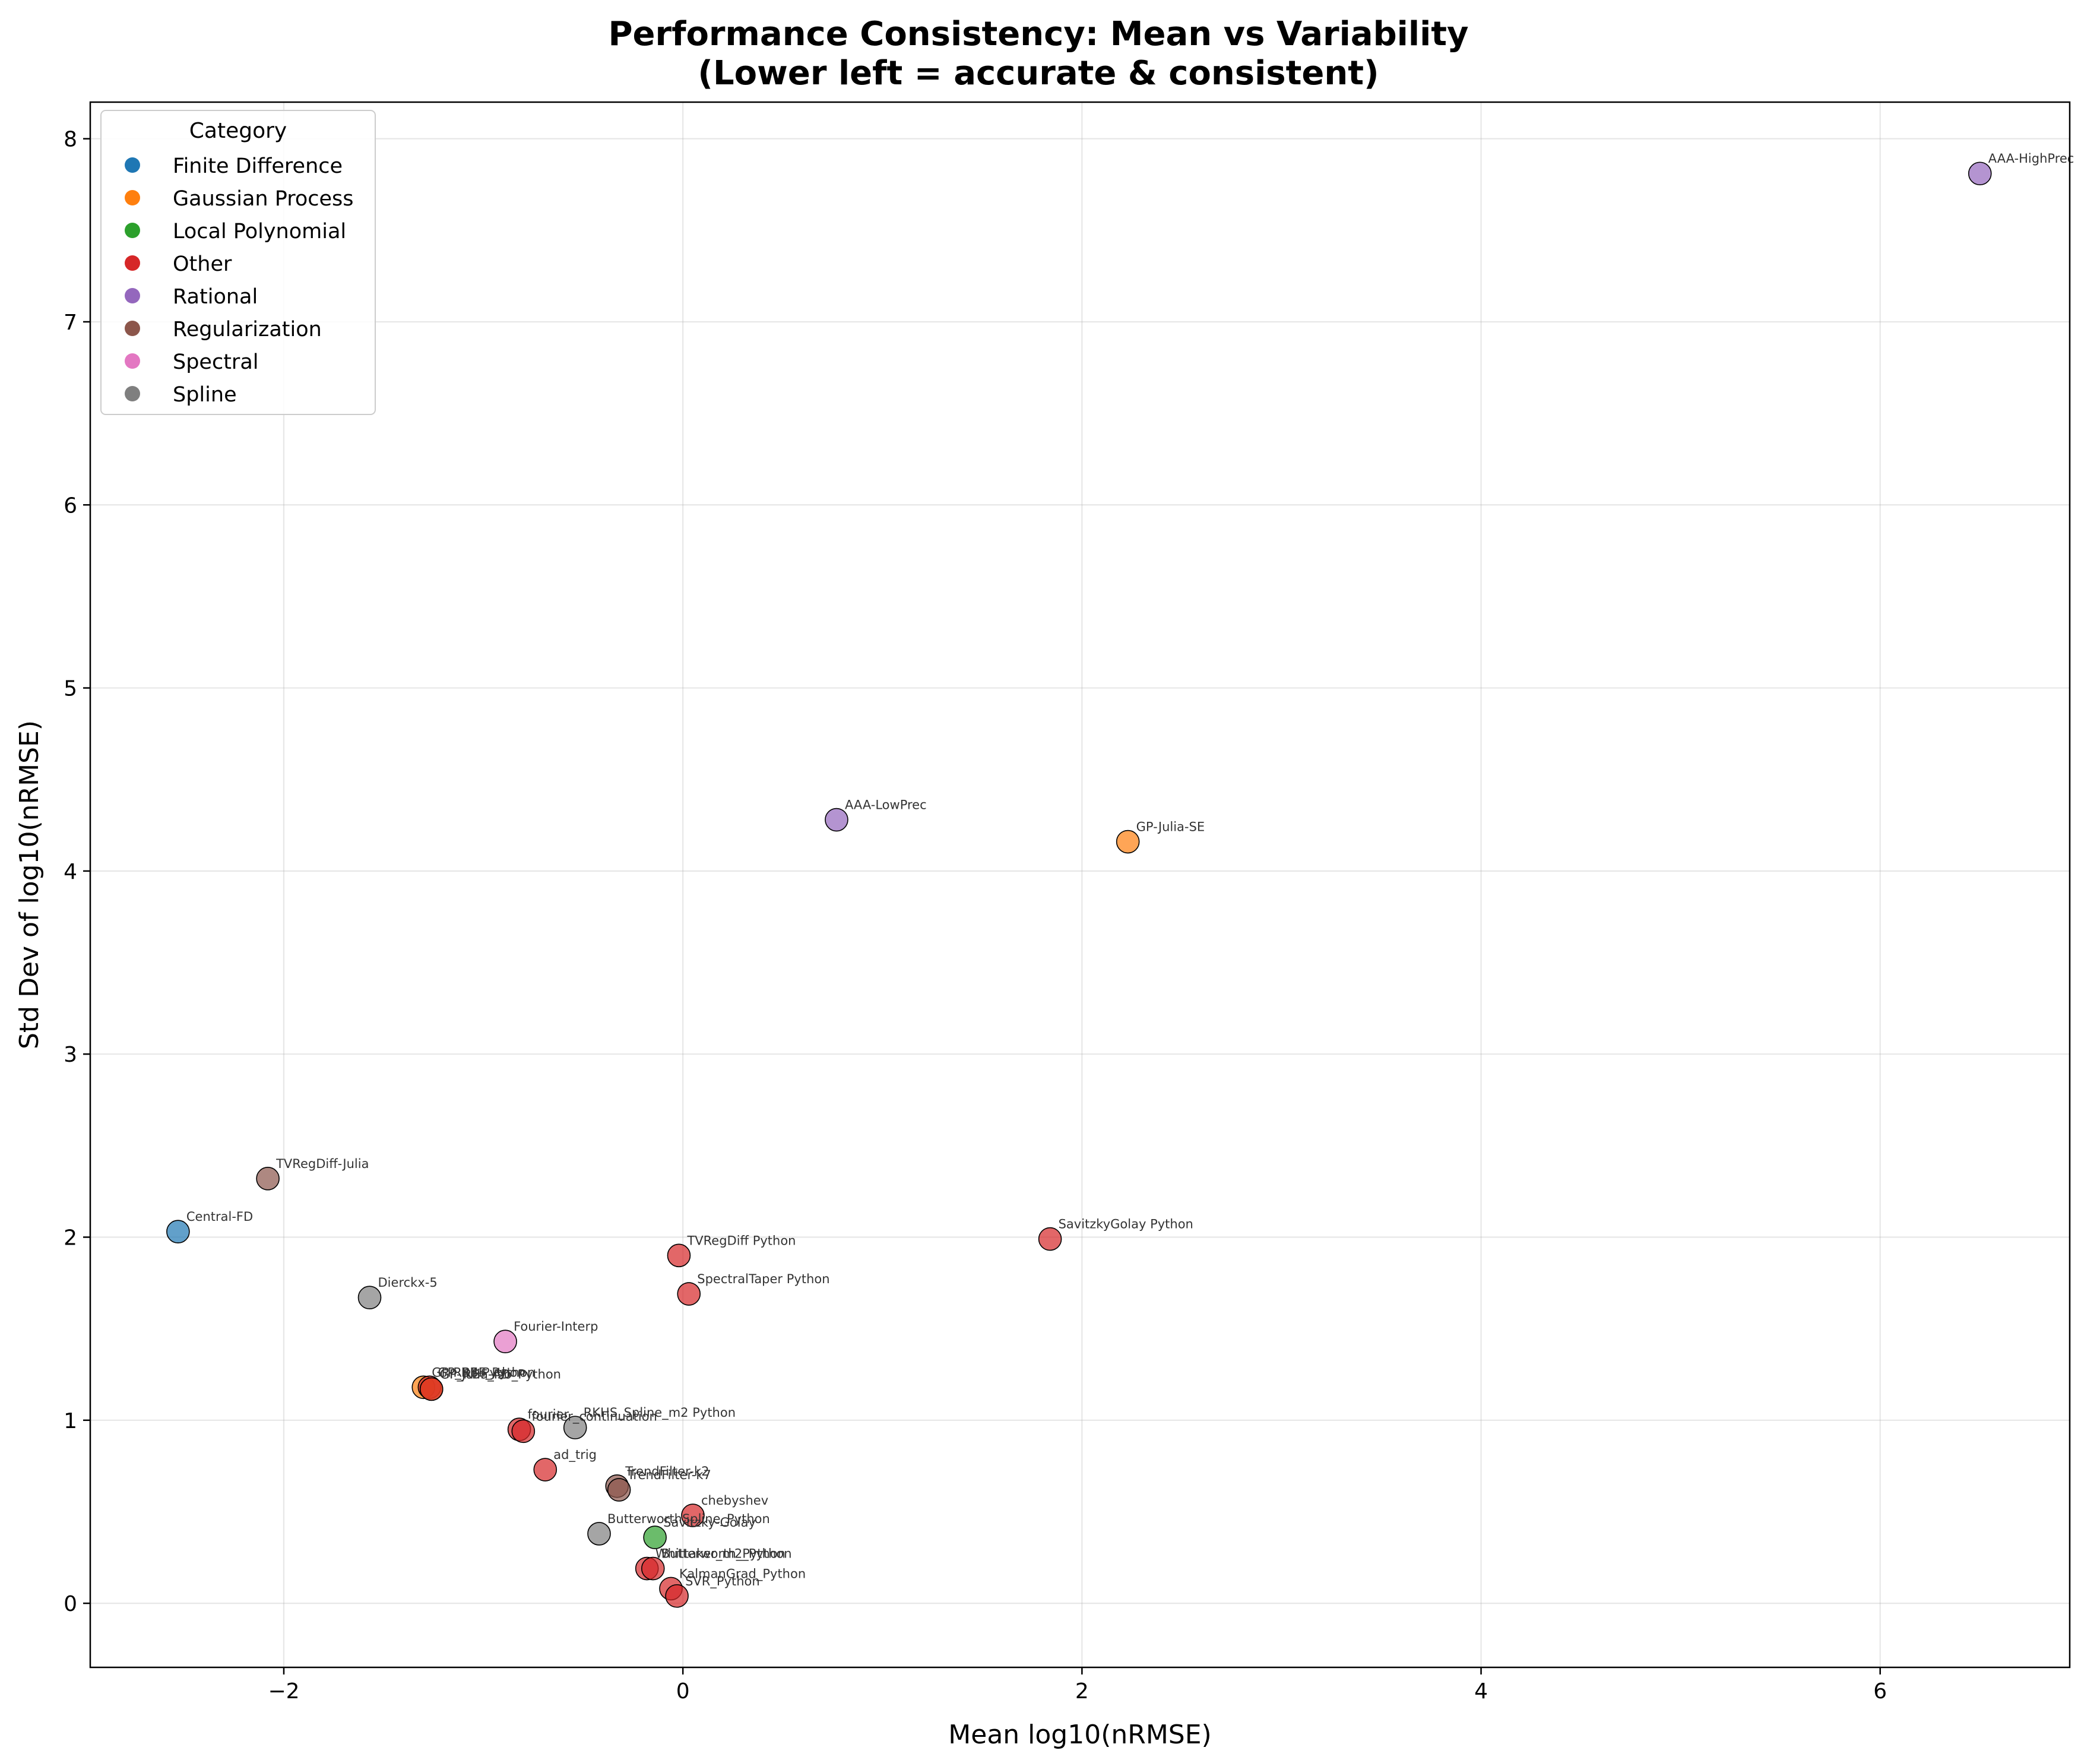 This screenshot has height=1760, width=2100. Describe the element at coordinates (70, 506) in the screenshot. I see `y-tick-label: 6` at that location.